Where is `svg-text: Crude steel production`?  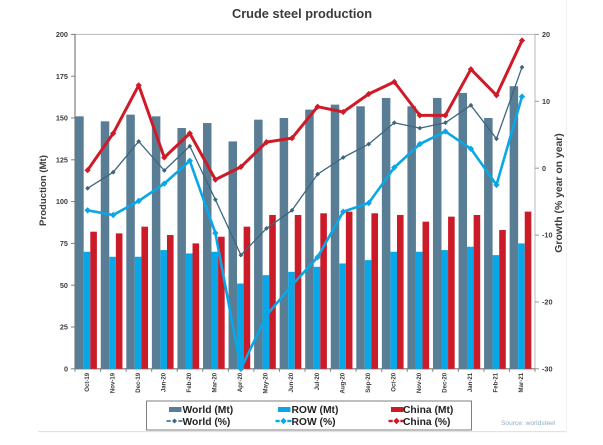 svg-text: Crude steel production is located at coordinates (302, 13).